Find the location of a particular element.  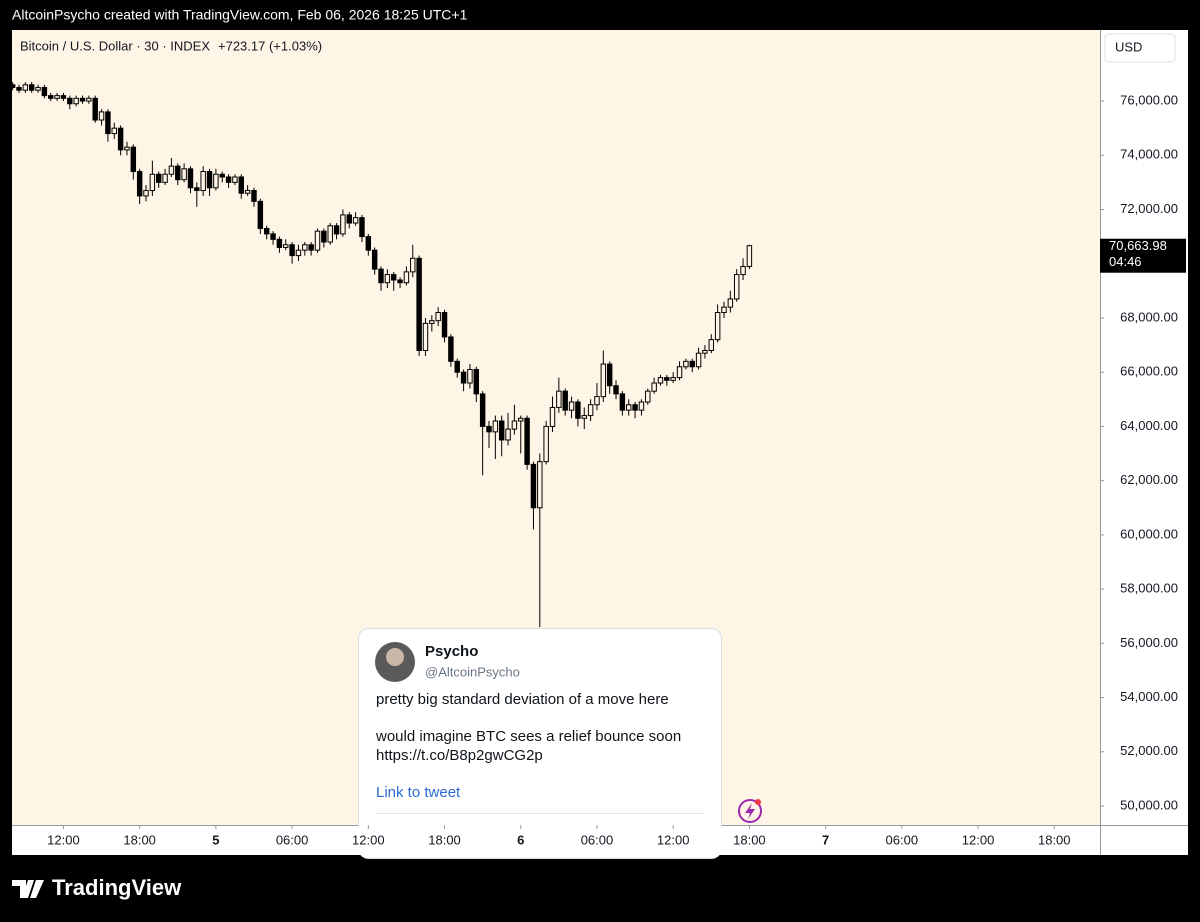

y-tick-label: 54,000.00 is located at coordinates (1149, 696).